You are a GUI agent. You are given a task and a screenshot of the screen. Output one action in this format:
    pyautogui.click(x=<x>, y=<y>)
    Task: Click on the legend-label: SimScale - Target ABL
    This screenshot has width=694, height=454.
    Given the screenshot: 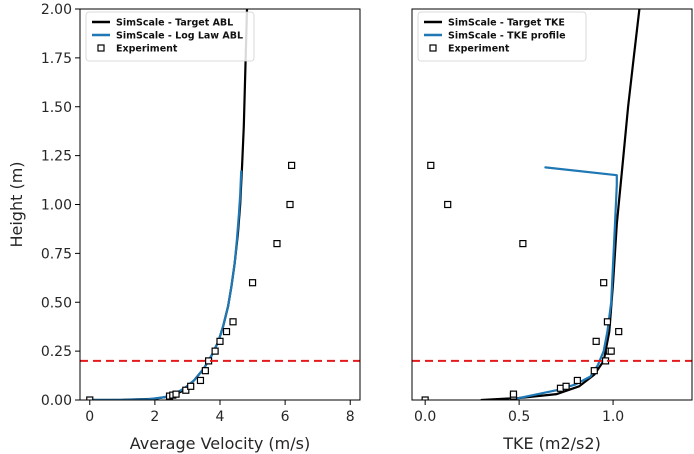 What is the action you would take?
    pyautogui.click(x=174, y=23)
    